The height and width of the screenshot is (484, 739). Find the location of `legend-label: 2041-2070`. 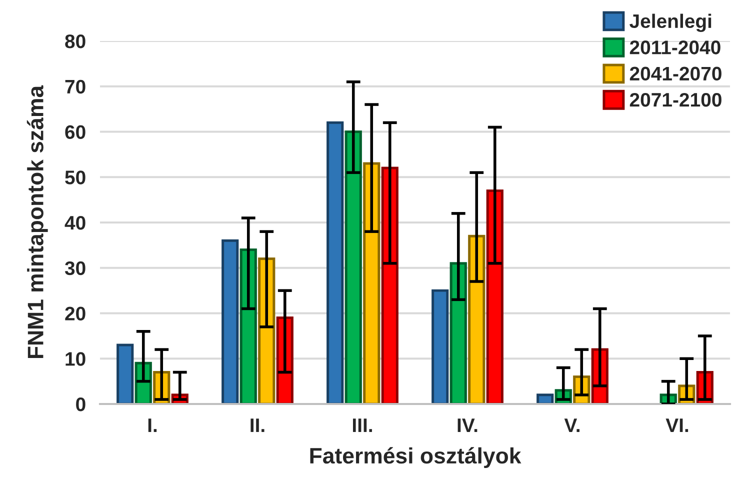

legend-label: 2041-2070 is located at coordinates (676, 73).